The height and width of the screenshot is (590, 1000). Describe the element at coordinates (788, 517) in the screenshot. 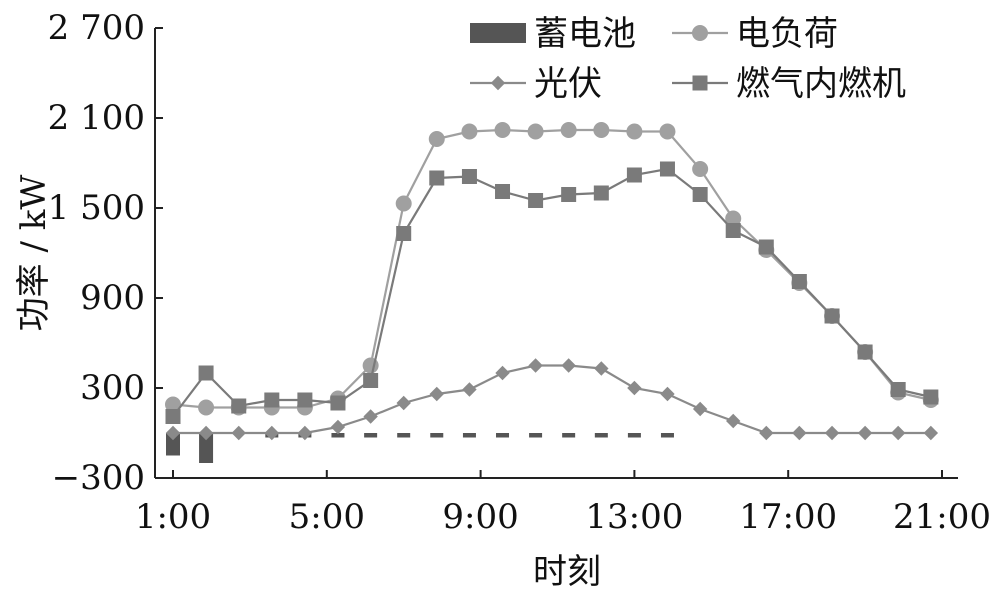

I see `x-tick-label: 17:00` at that location.